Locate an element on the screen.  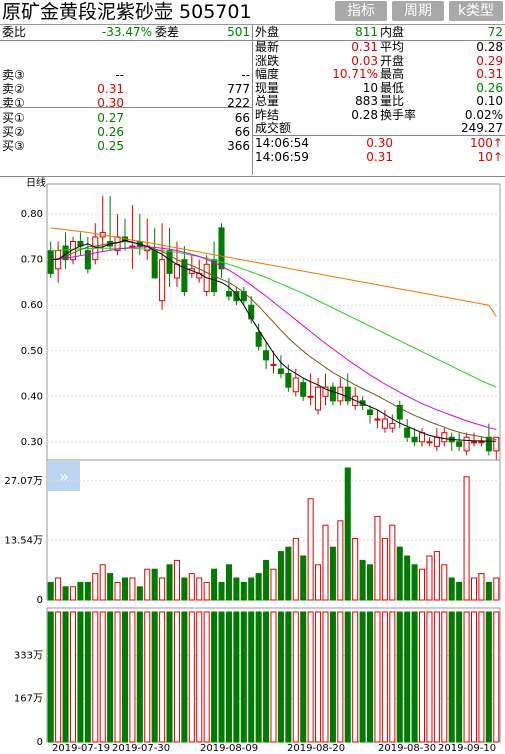
tick-row: 14:06:54 0.30 100↑ is located at coordinates (379, 143).